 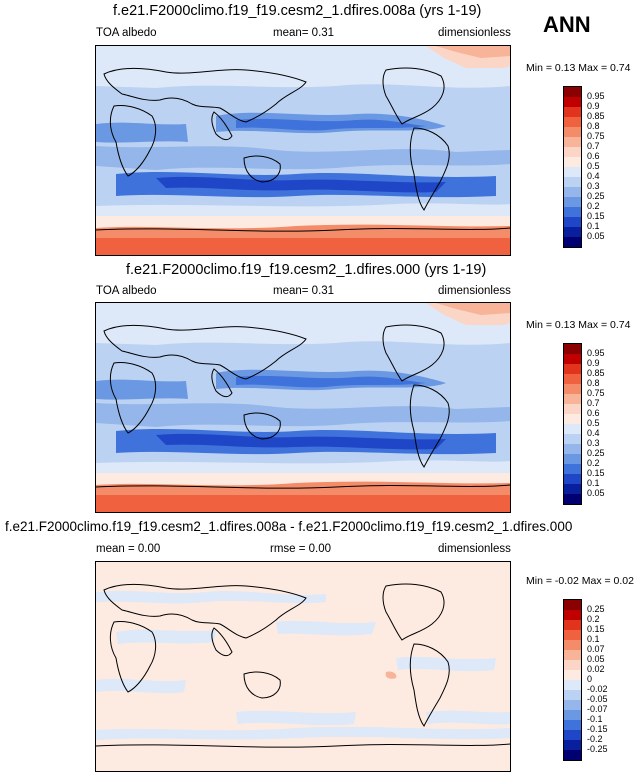 What do you see at coordinates (572, 424) in the screenshot?
I see `panel-2-colorbar` at bounding box center [572, 424].